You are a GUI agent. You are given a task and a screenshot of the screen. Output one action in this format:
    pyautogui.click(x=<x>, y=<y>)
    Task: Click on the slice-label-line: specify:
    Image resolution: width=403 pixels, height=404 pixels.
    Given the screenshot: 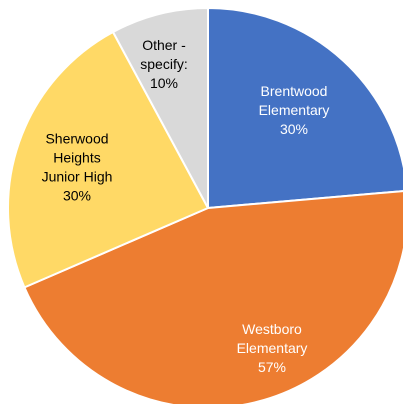 What is the action you would take?
    pyautogui.click(x=163, y=64)
    